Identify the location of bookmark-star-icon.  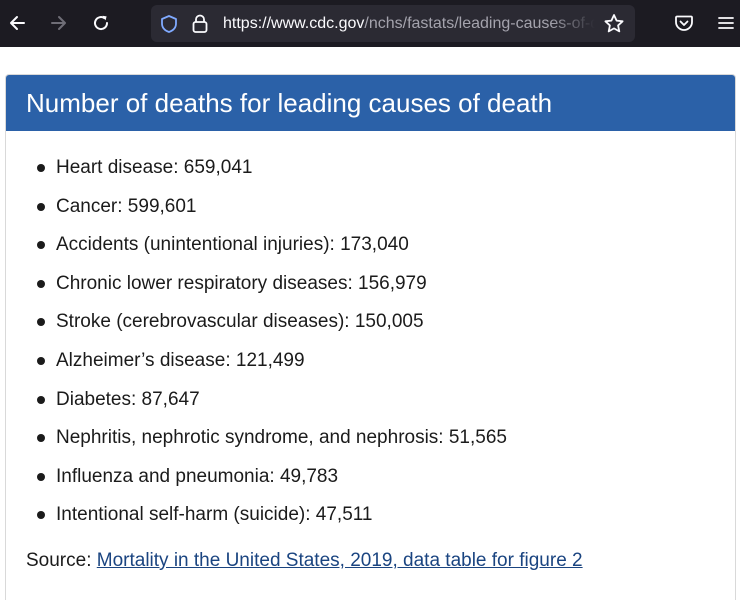
(614, 23).